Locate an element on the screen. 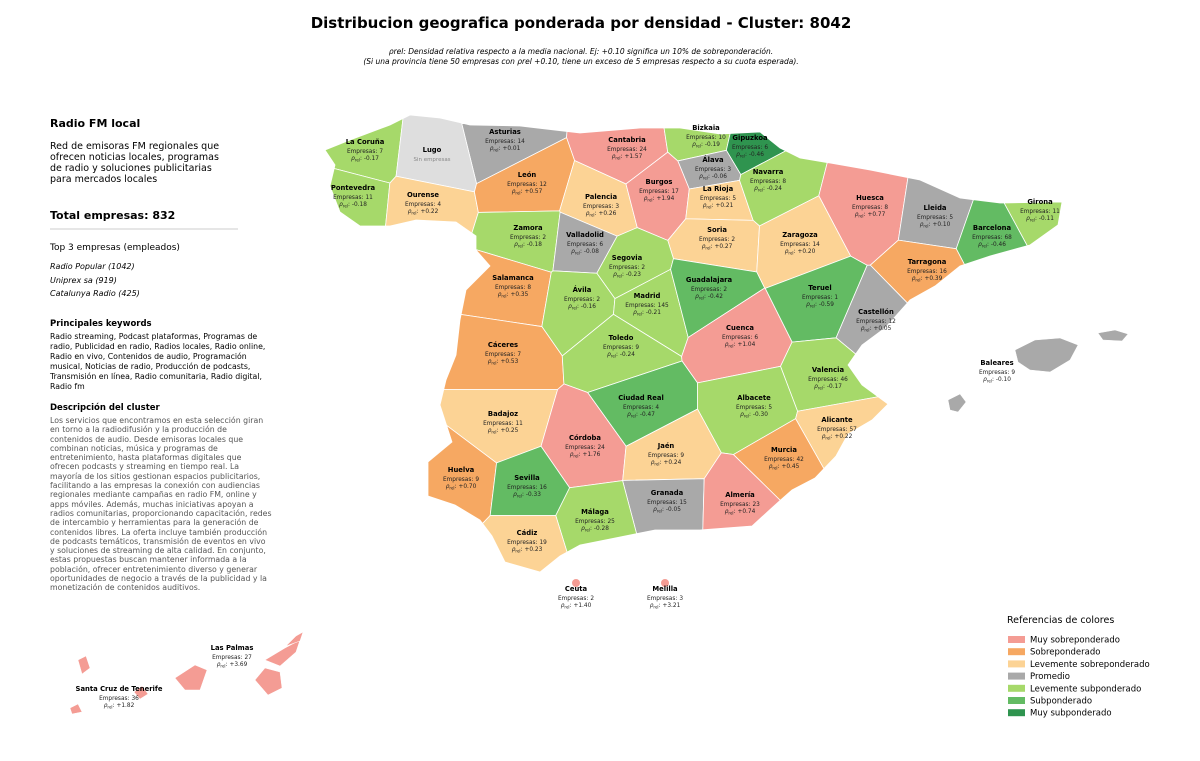 The image size is (1200, 761). legend-swatch is located at coordinates (1016, 664).